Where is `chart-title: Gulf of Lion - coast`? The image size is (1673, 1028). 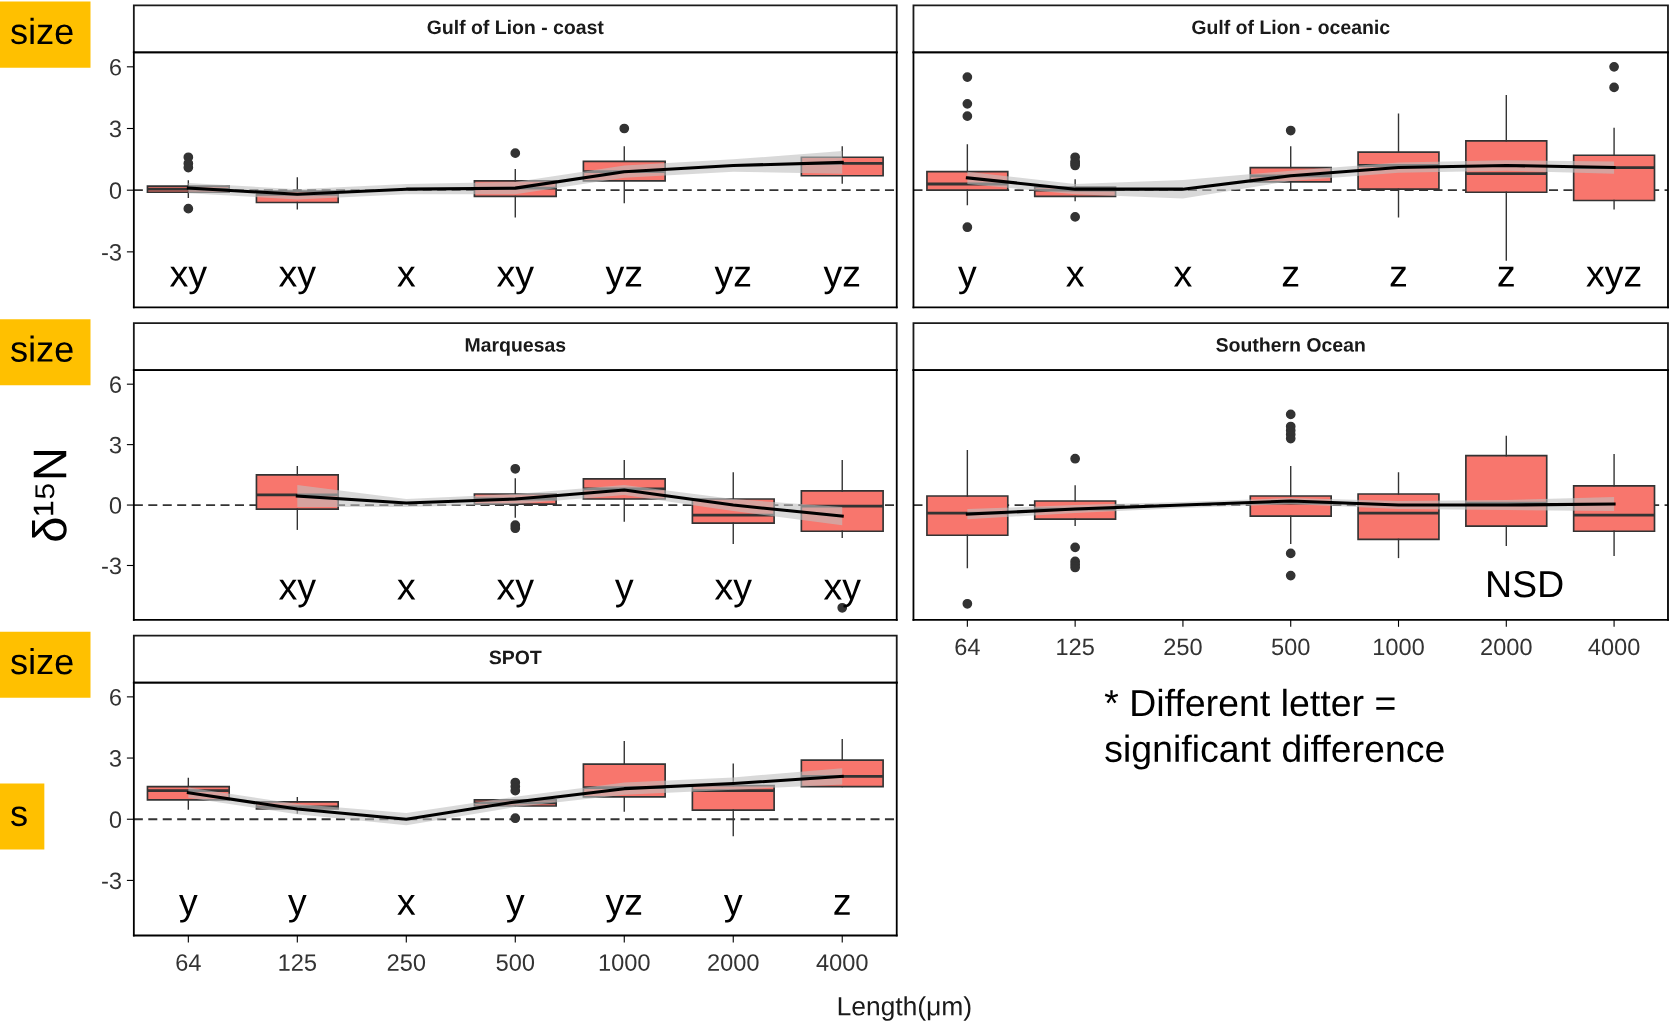 chart-title: Gulf of Lion - coast is located at coordinates (515, 27).